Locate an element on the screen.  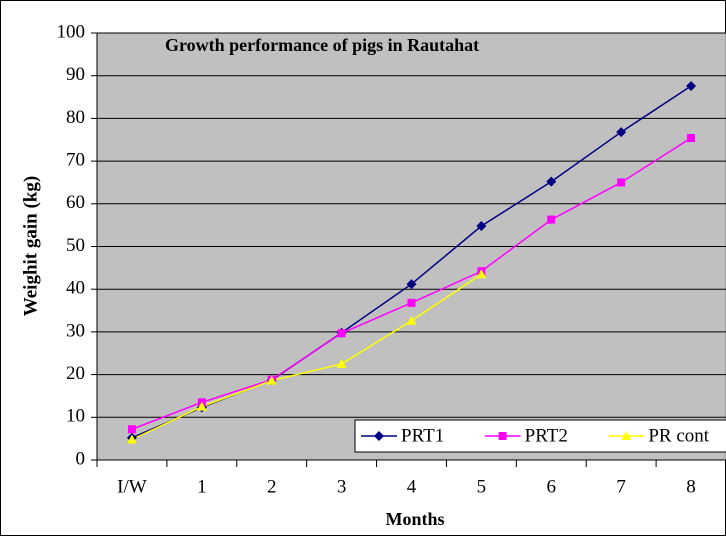
y-tick-label: 0 is located at coordinates (81, 458).